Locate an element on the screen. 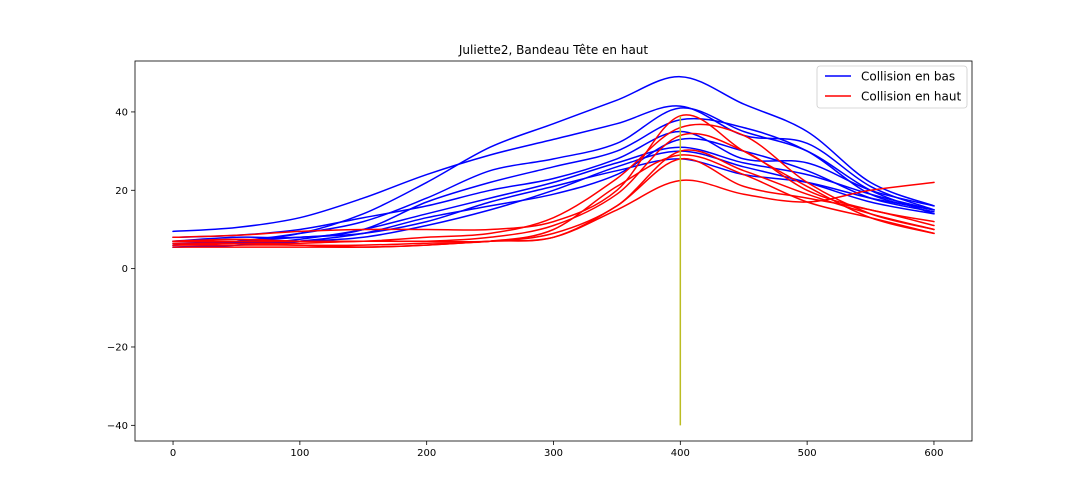  x-tick-label: 500 is located at coordinates (807, 453).